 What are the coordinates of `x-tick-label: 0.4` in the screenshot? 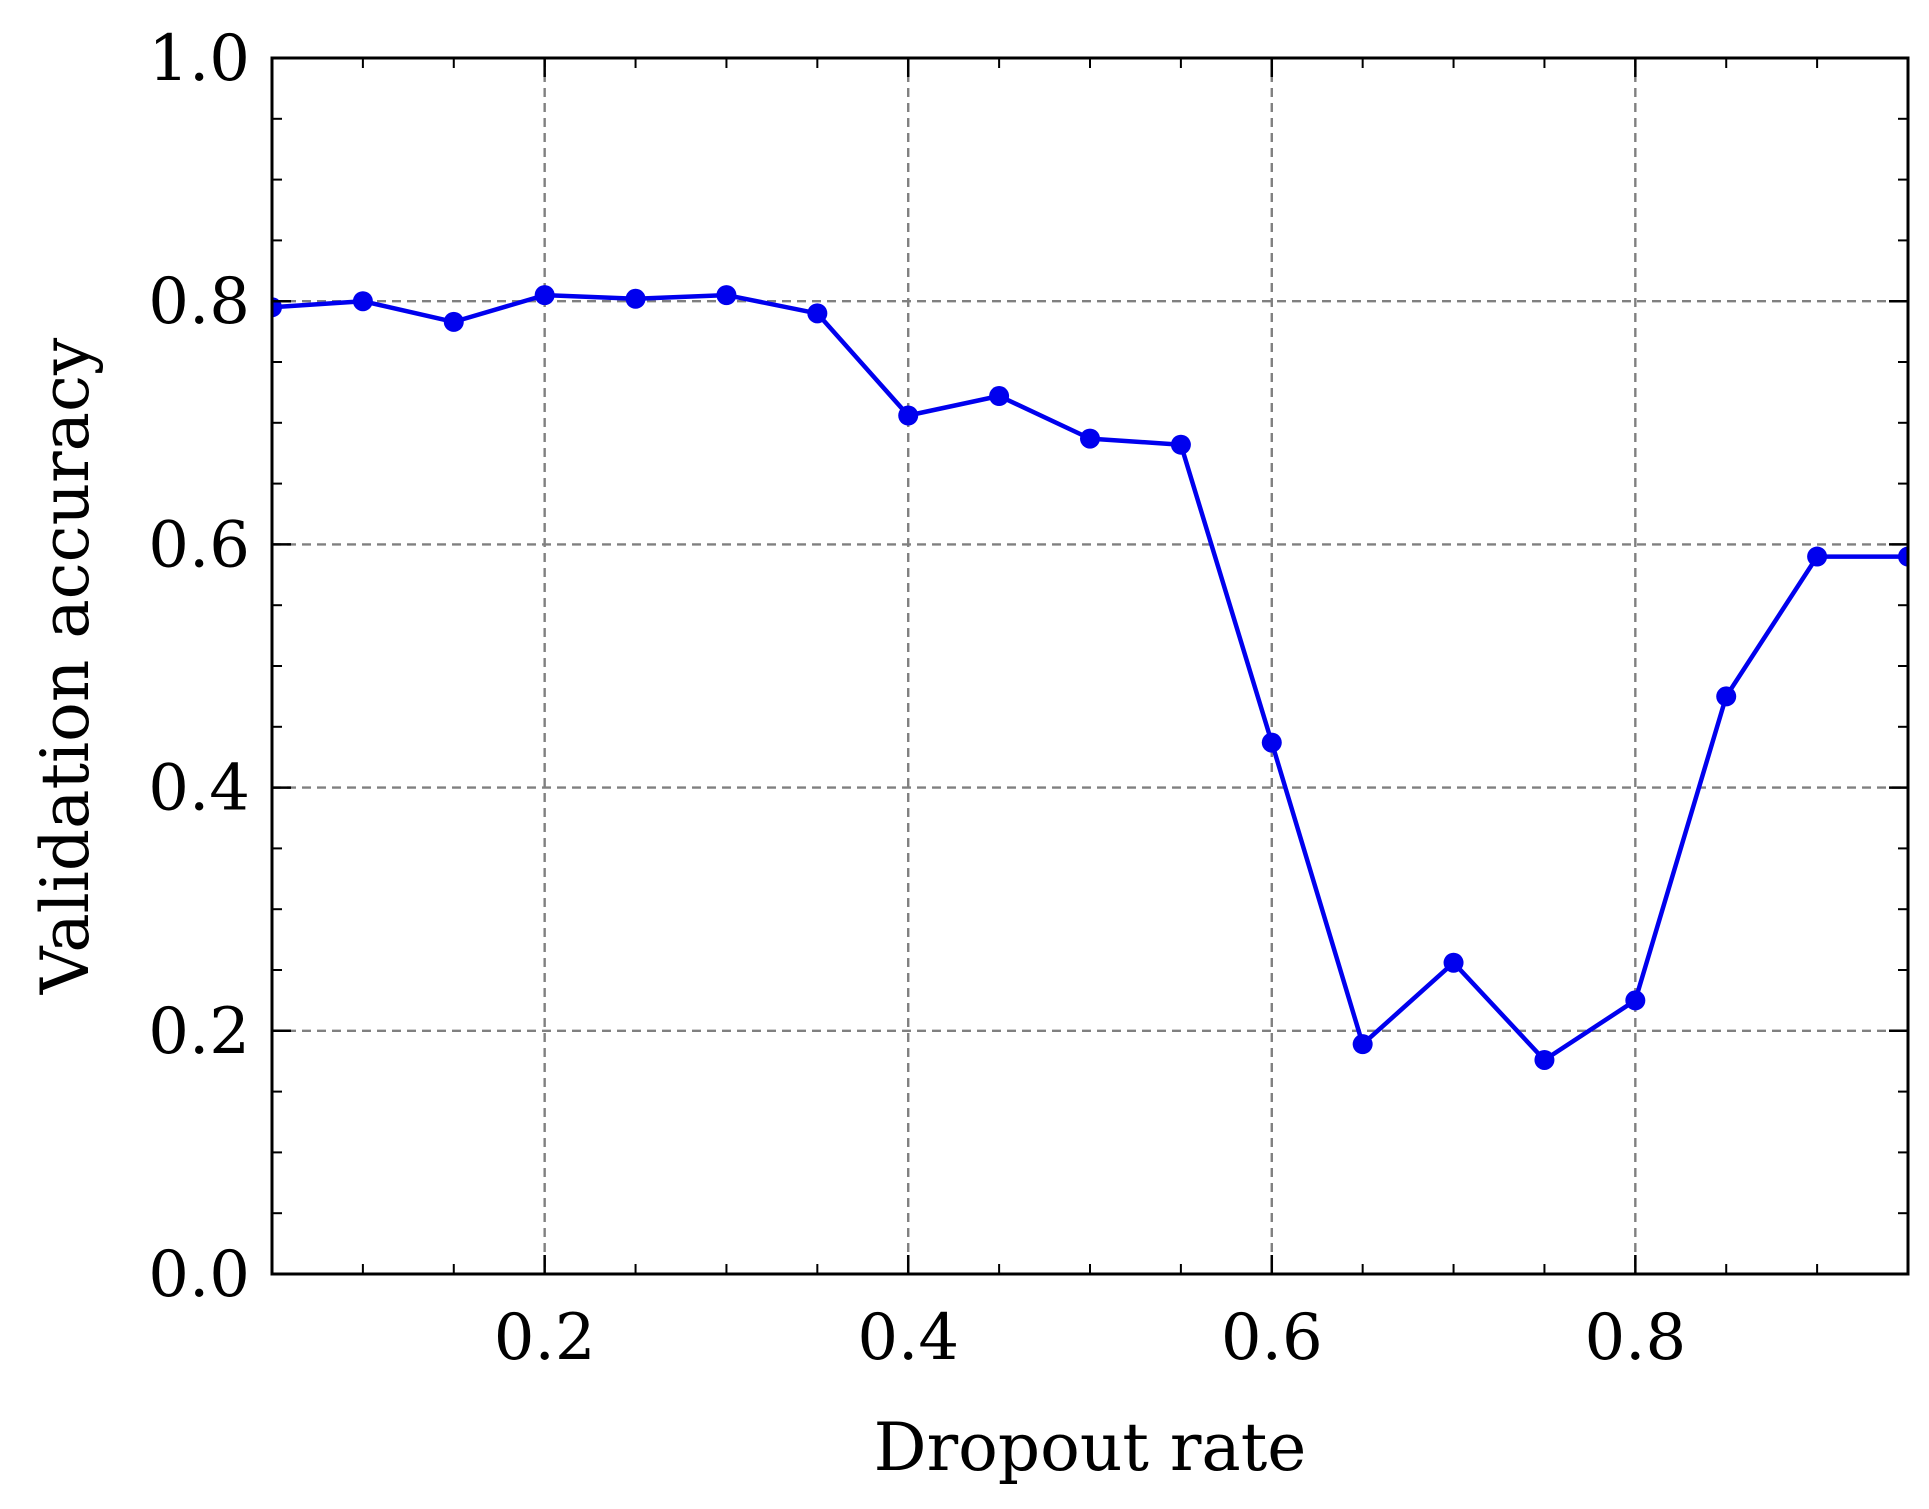 It's located at (908, 1338).